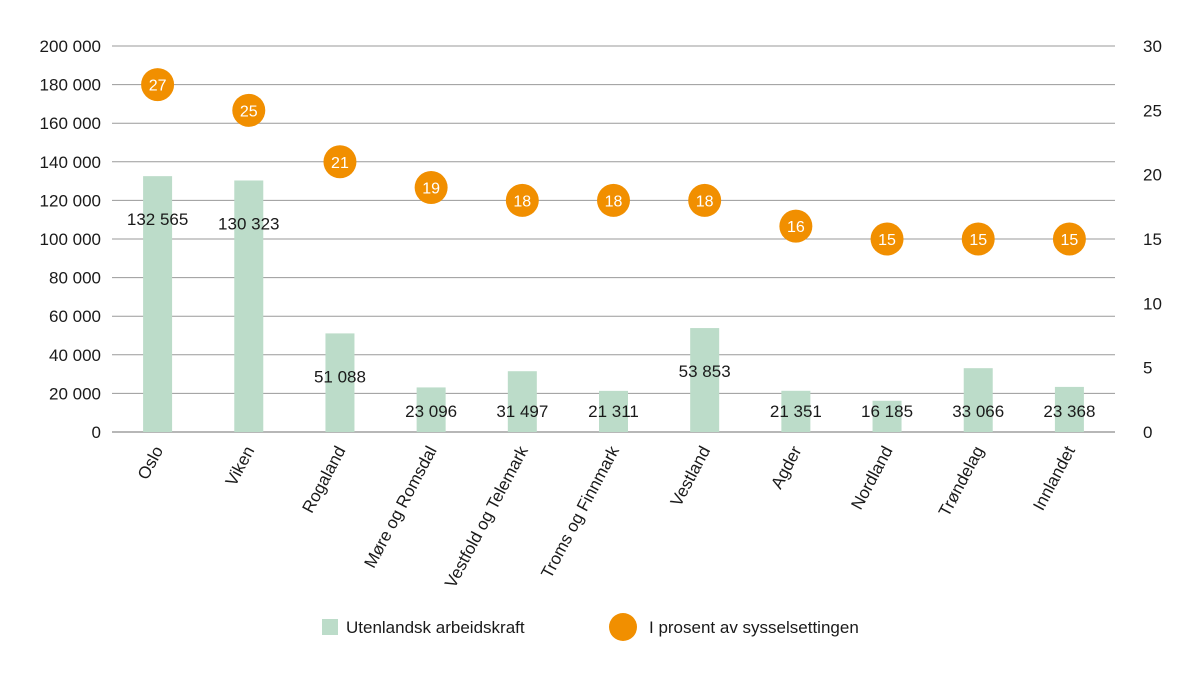  What do you see at coordinates (978, 411) in the screenshot?
I see `bar-value-label: 33 066` at bounding box center [978, 411].